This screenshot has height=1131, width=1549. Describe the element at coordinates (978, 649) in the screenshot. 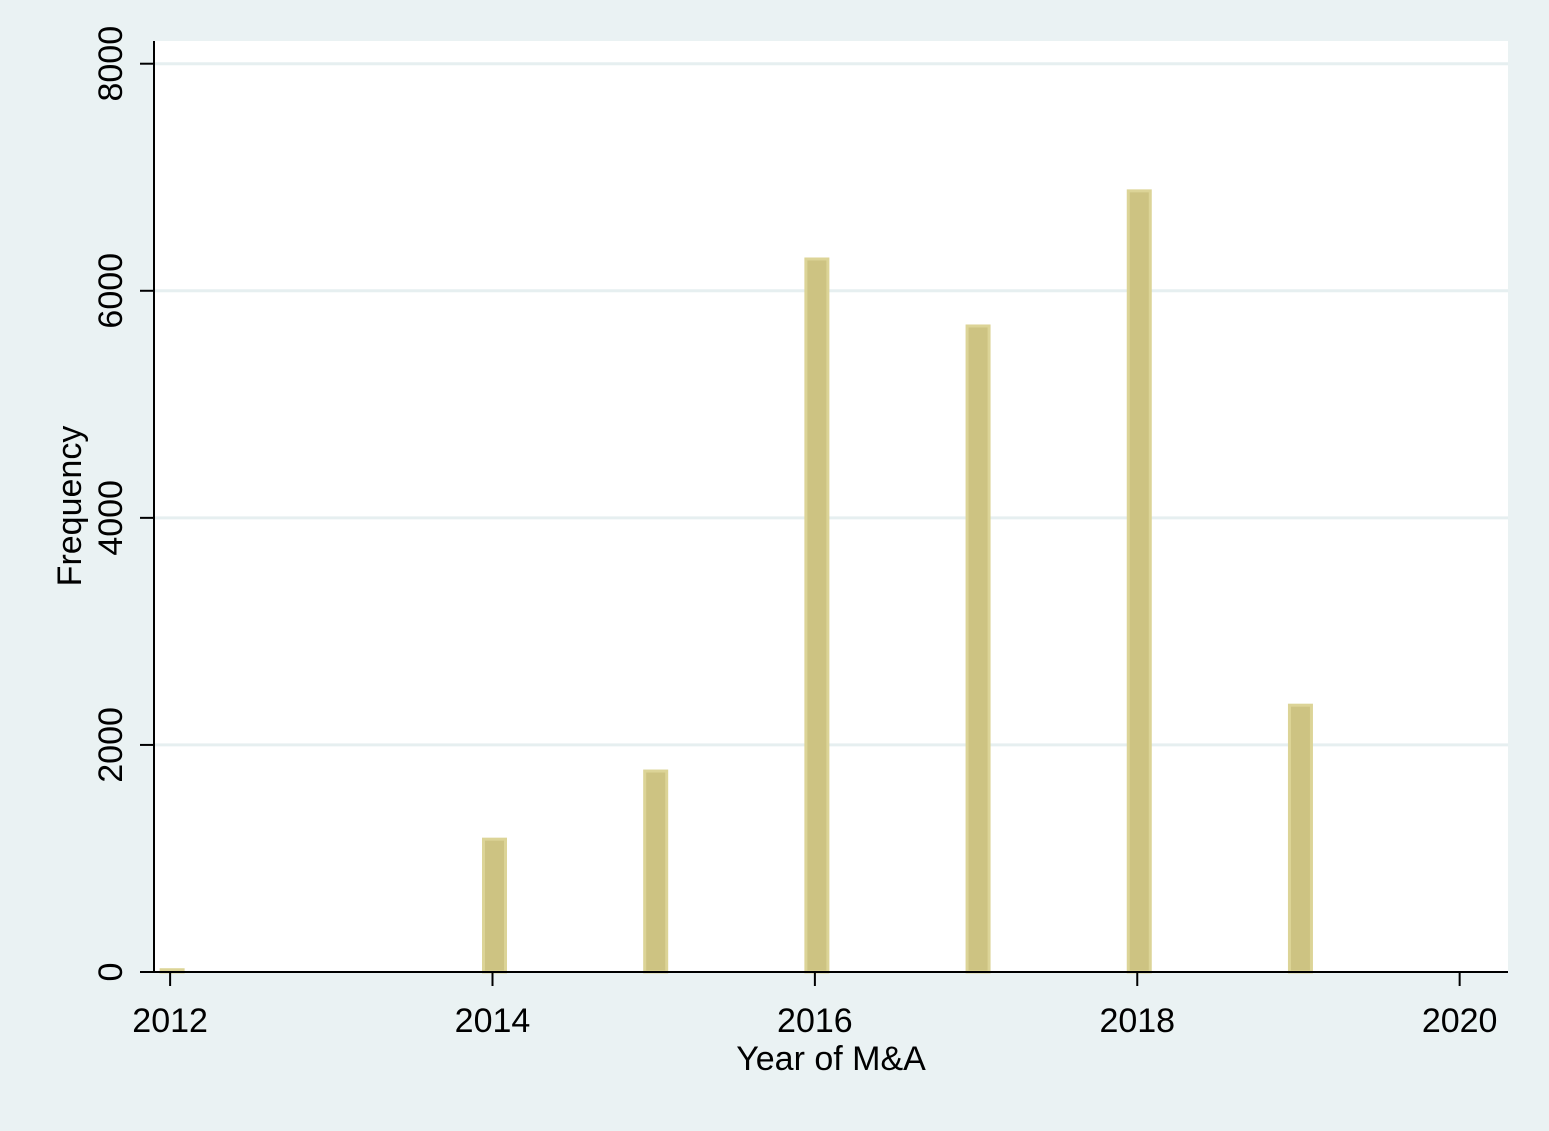

I see `bar-2017` at that location.